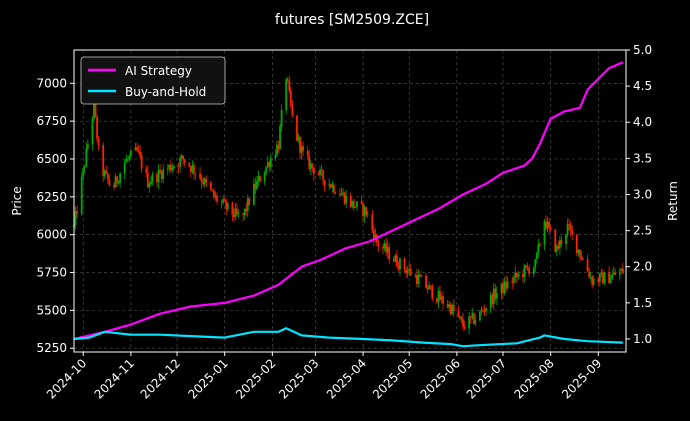 This screenshot has width=690, height=421. I want to click on legend-label-ai-strategy: AI Strategy, so click(158, 71).